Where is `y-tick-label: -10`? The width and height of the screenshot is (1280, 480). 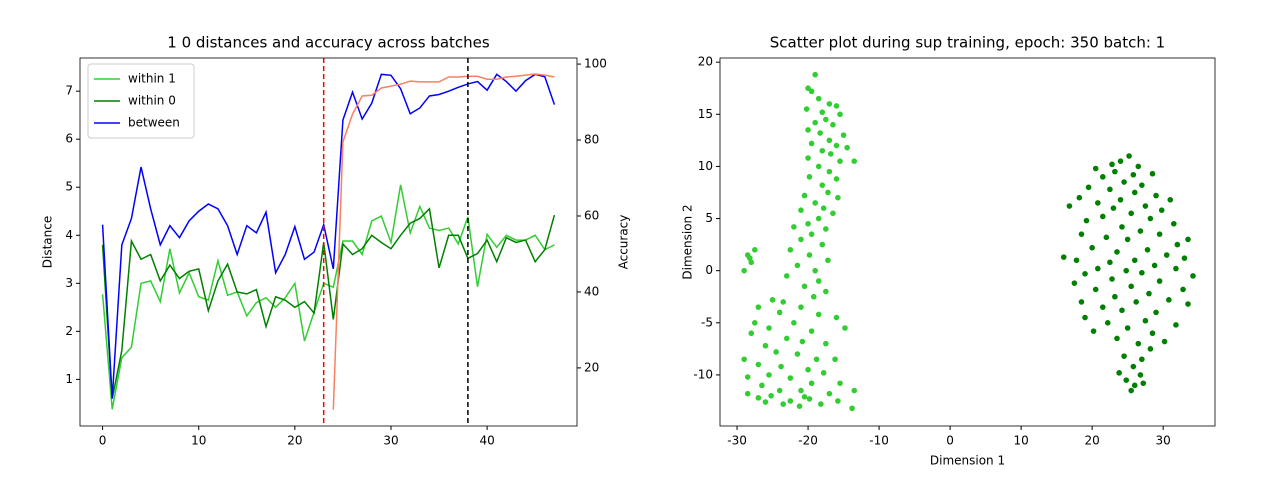
y-tick-label: -10 is located at coordinates (703, 374).